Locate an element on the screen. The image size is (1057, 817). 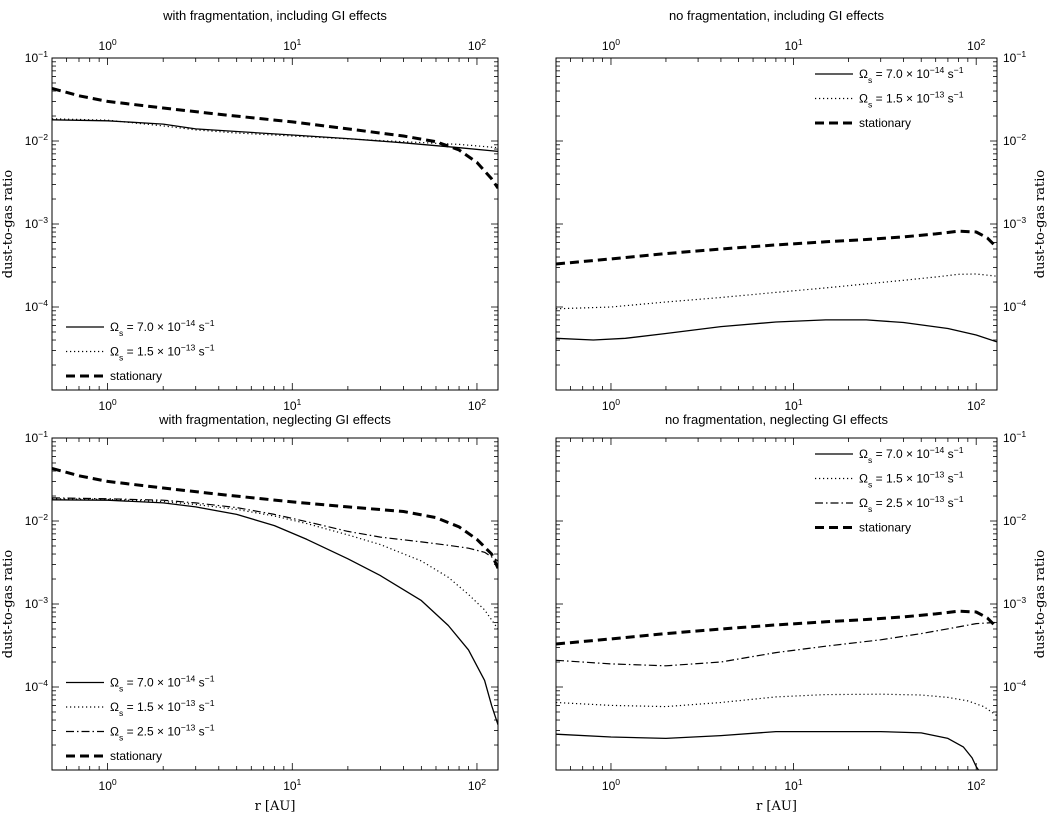
panel-title: with fragmentation, including GI effects is located at coordinates (274, 15).